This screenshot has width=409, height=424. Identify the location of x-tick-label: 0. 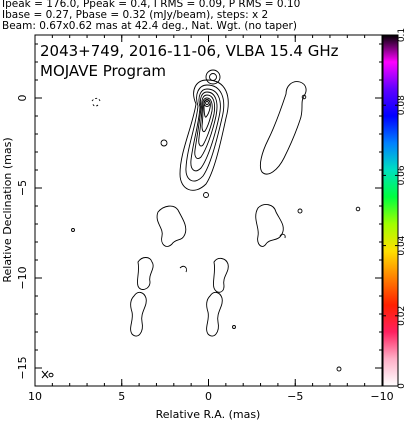
(208, 396).